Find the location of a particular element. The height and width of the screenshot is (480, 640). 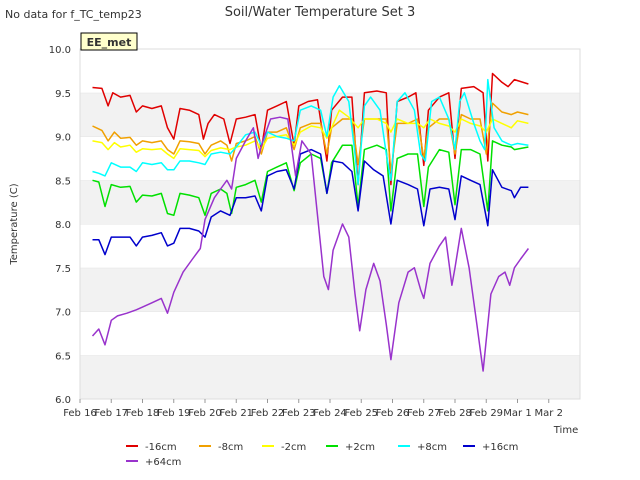

y-axis-label: Temperature (C) is located at coordinates (14, 224).